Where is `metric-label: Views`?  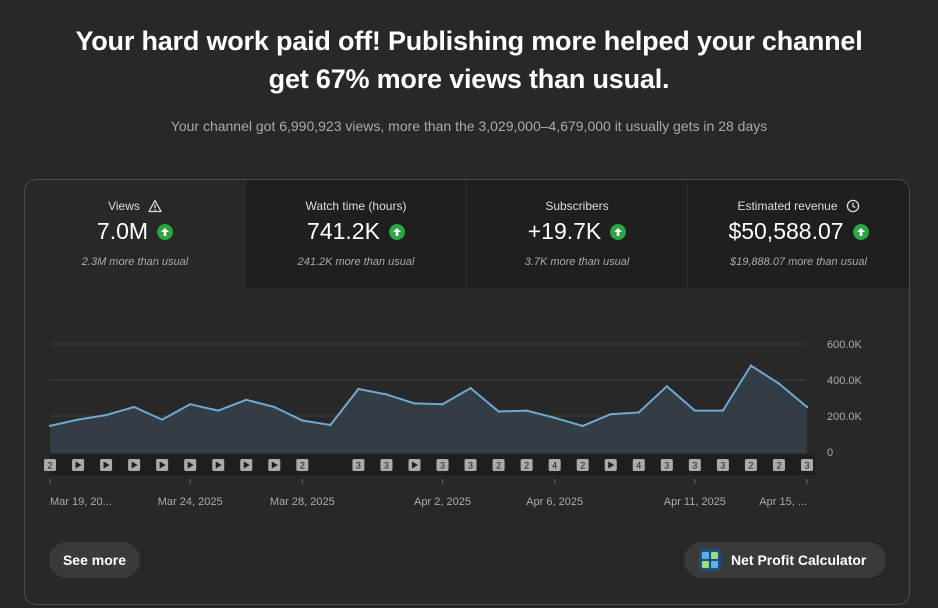 metric-label: Views is located at coordinates (124, 206).